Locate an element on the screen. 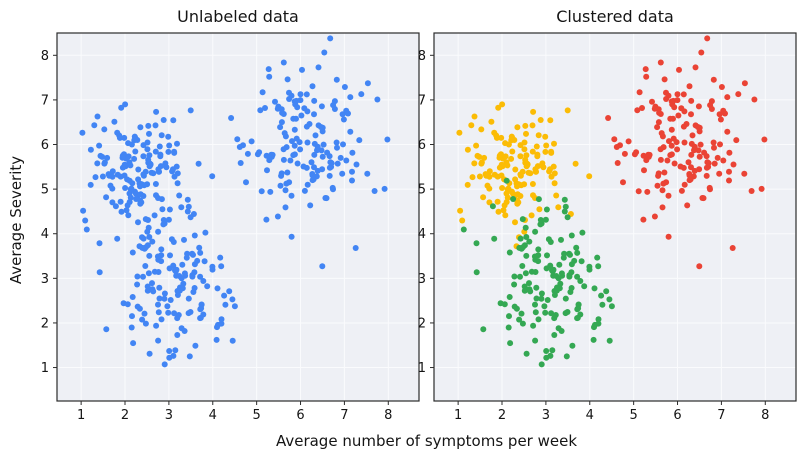 This screenshot has width=811, height=461. chart-title-clustered: Clustered data is located at coordinates (615, 16).